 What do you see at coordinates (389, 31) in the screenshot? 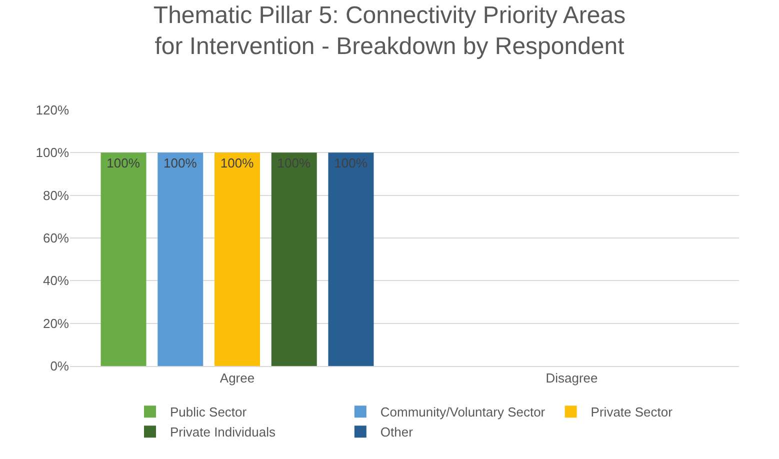
I see `chart-title: Thematic Pillar 5: Connectivity Priority Areas for Intervention - Breakdown by Respondent` at bounding box center [389, 31].